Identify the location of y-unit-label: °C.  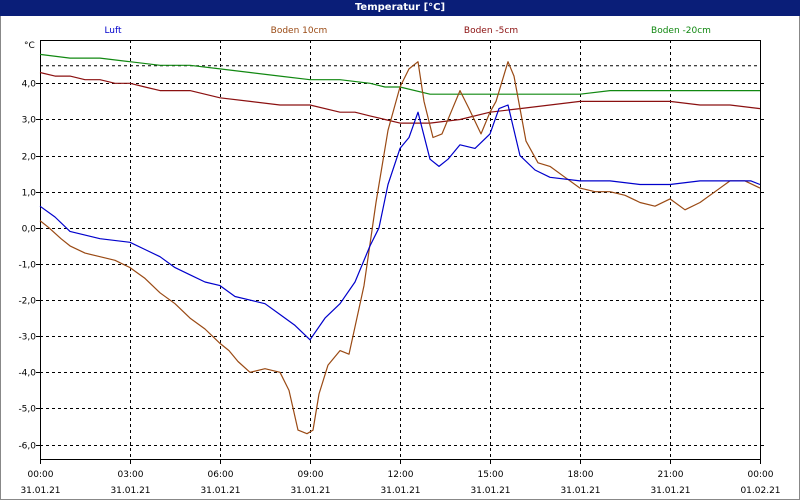
(29, 46).